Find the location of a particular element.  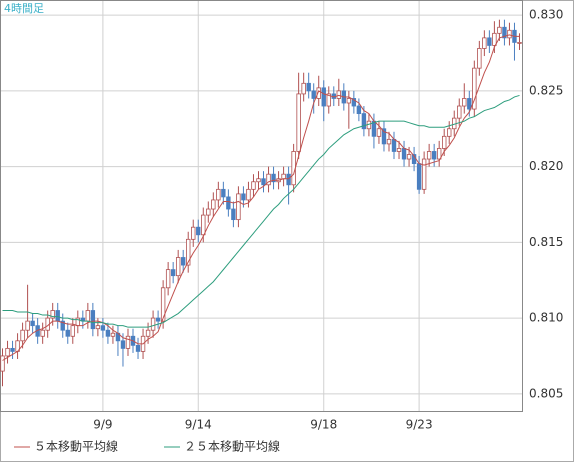

y-tick-label: 0.820 is located at coordinates (546, 166).